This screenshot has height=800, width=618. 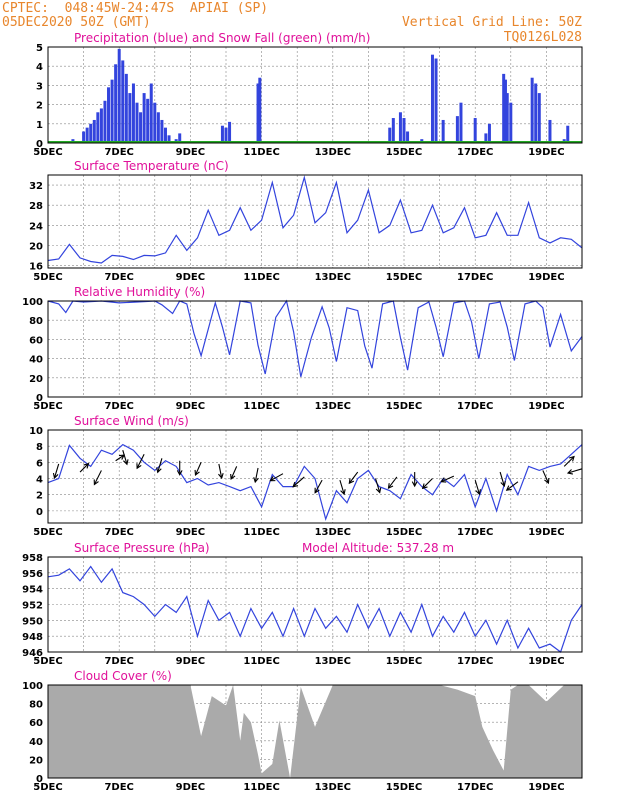 What do you see at coordinates (47, 661) in the screenshot?
I see `pressure-xtick-label: 5DEC` at bounding box center [47, 661].